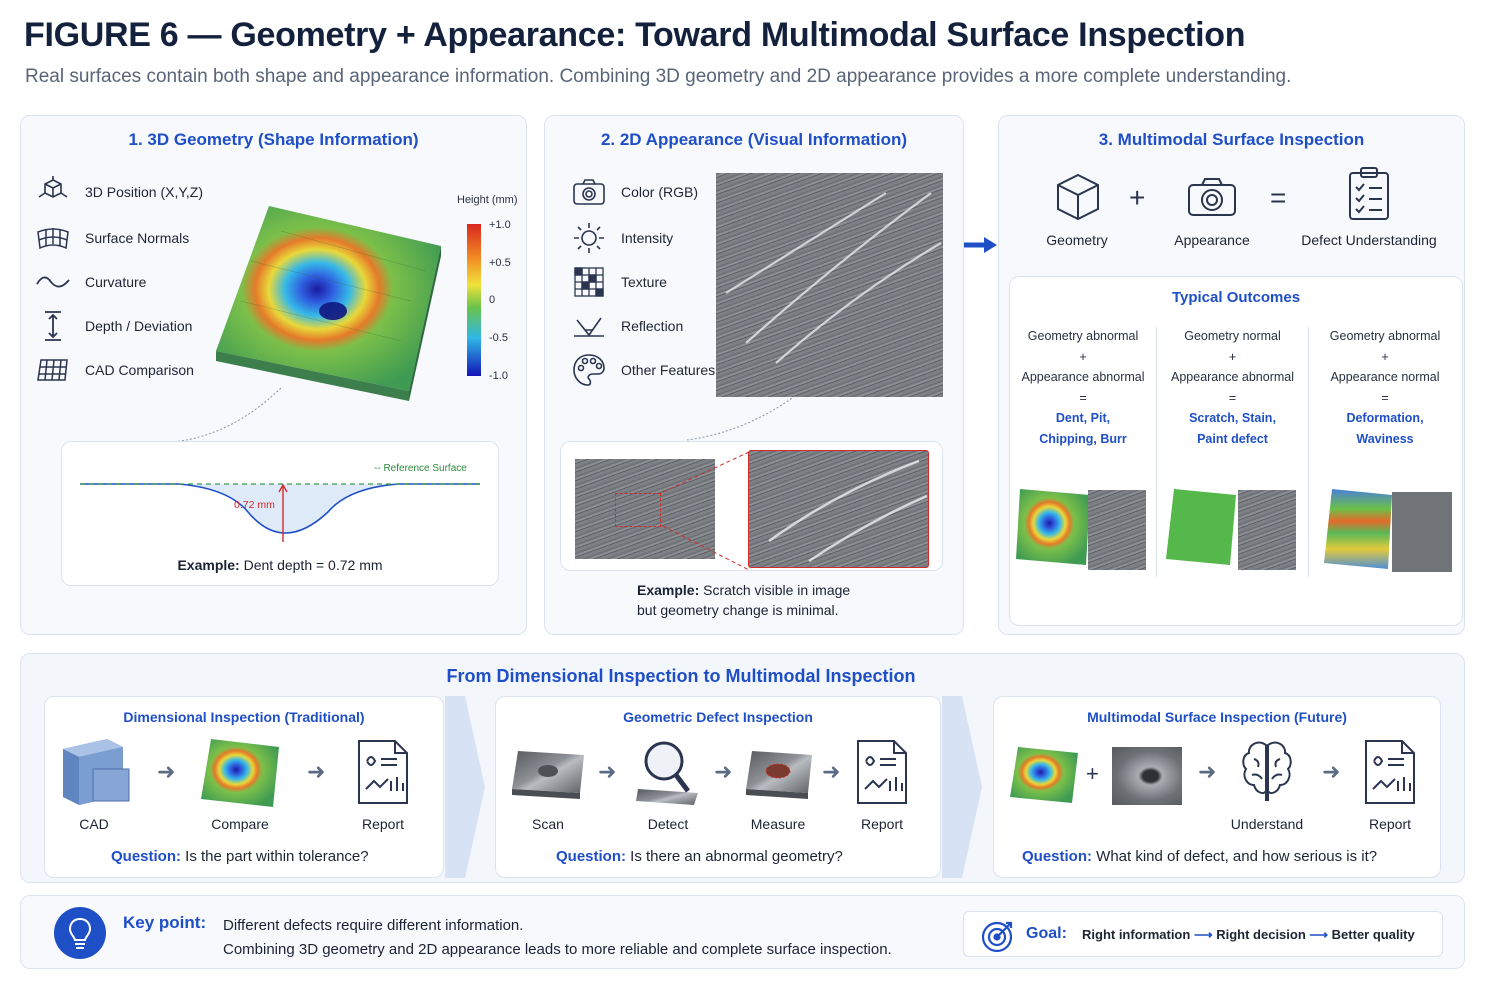 The height and width of the screenshot is (992, 1488). I want to click on scratch-zoom-lines, so click(848, 511).